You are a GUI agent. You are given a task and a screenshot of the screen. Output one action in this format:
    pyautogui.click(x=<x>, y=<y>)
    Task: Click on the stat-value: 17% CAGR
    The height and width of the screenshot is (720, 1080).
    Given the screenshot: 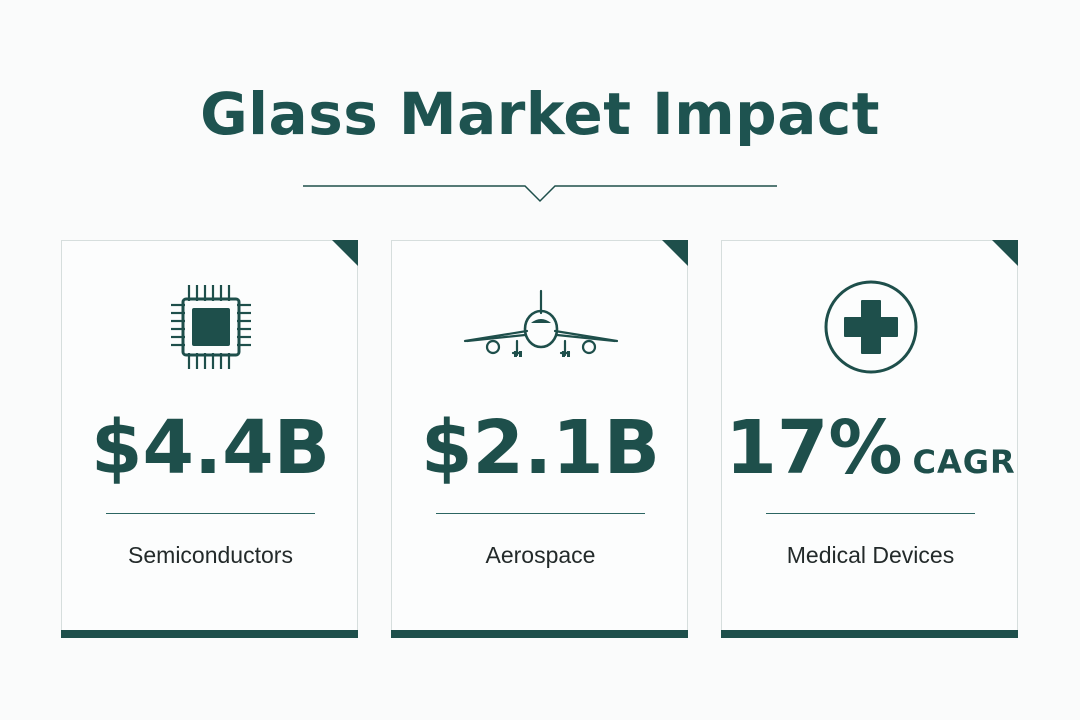 What is the action you would take?
    pyautogui.click(x=870, y=455)
    